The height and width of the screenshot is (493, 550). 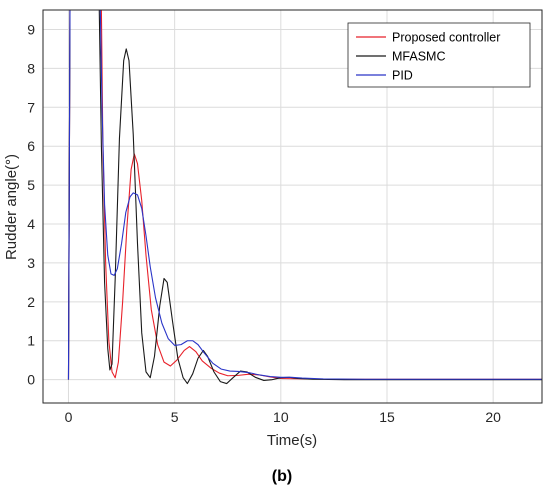 What do you see at coordinates (31, 263) in the screenshot?
I see `y-tick-label: 3` at bounding box center [31, 263].